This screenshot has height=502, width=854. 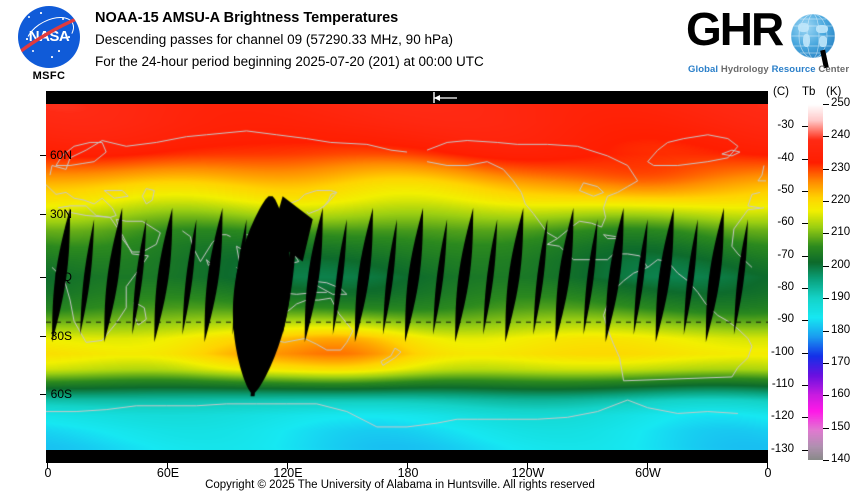 What do you see at coordinates (48, 473) in the screenshot?
I see `lon-label-0a: 0` at bounding box center [48, 473].